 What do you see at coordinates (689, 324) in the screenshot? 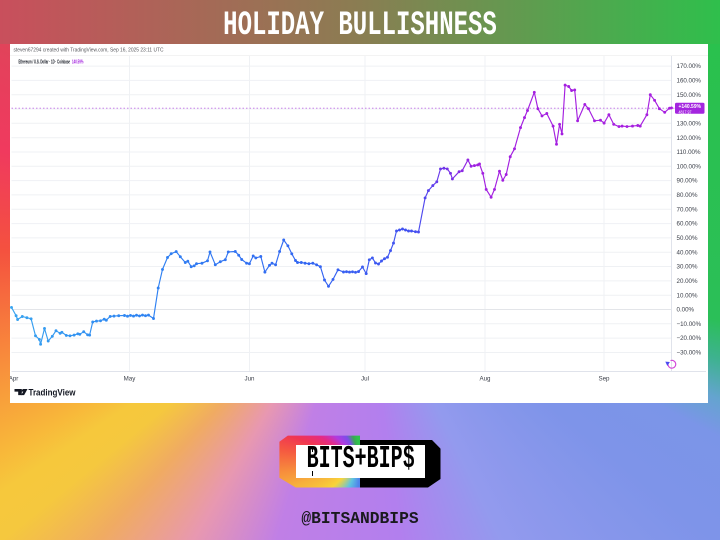
I see `svg-text: −10.00%` at bounding box center [689, 324].